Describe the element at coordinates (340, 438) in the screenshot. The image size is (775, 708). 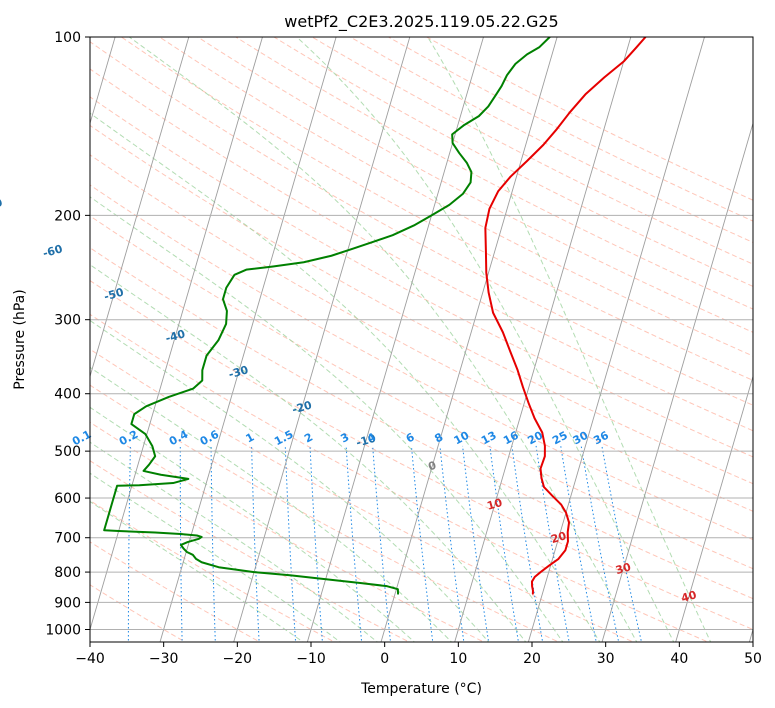
I see `mixing-ratio-labels: 0.1 0.2 0.4 0.6 1 1.5 2 3 4 6 8 10 13 16 20 25 30 36` at that location.